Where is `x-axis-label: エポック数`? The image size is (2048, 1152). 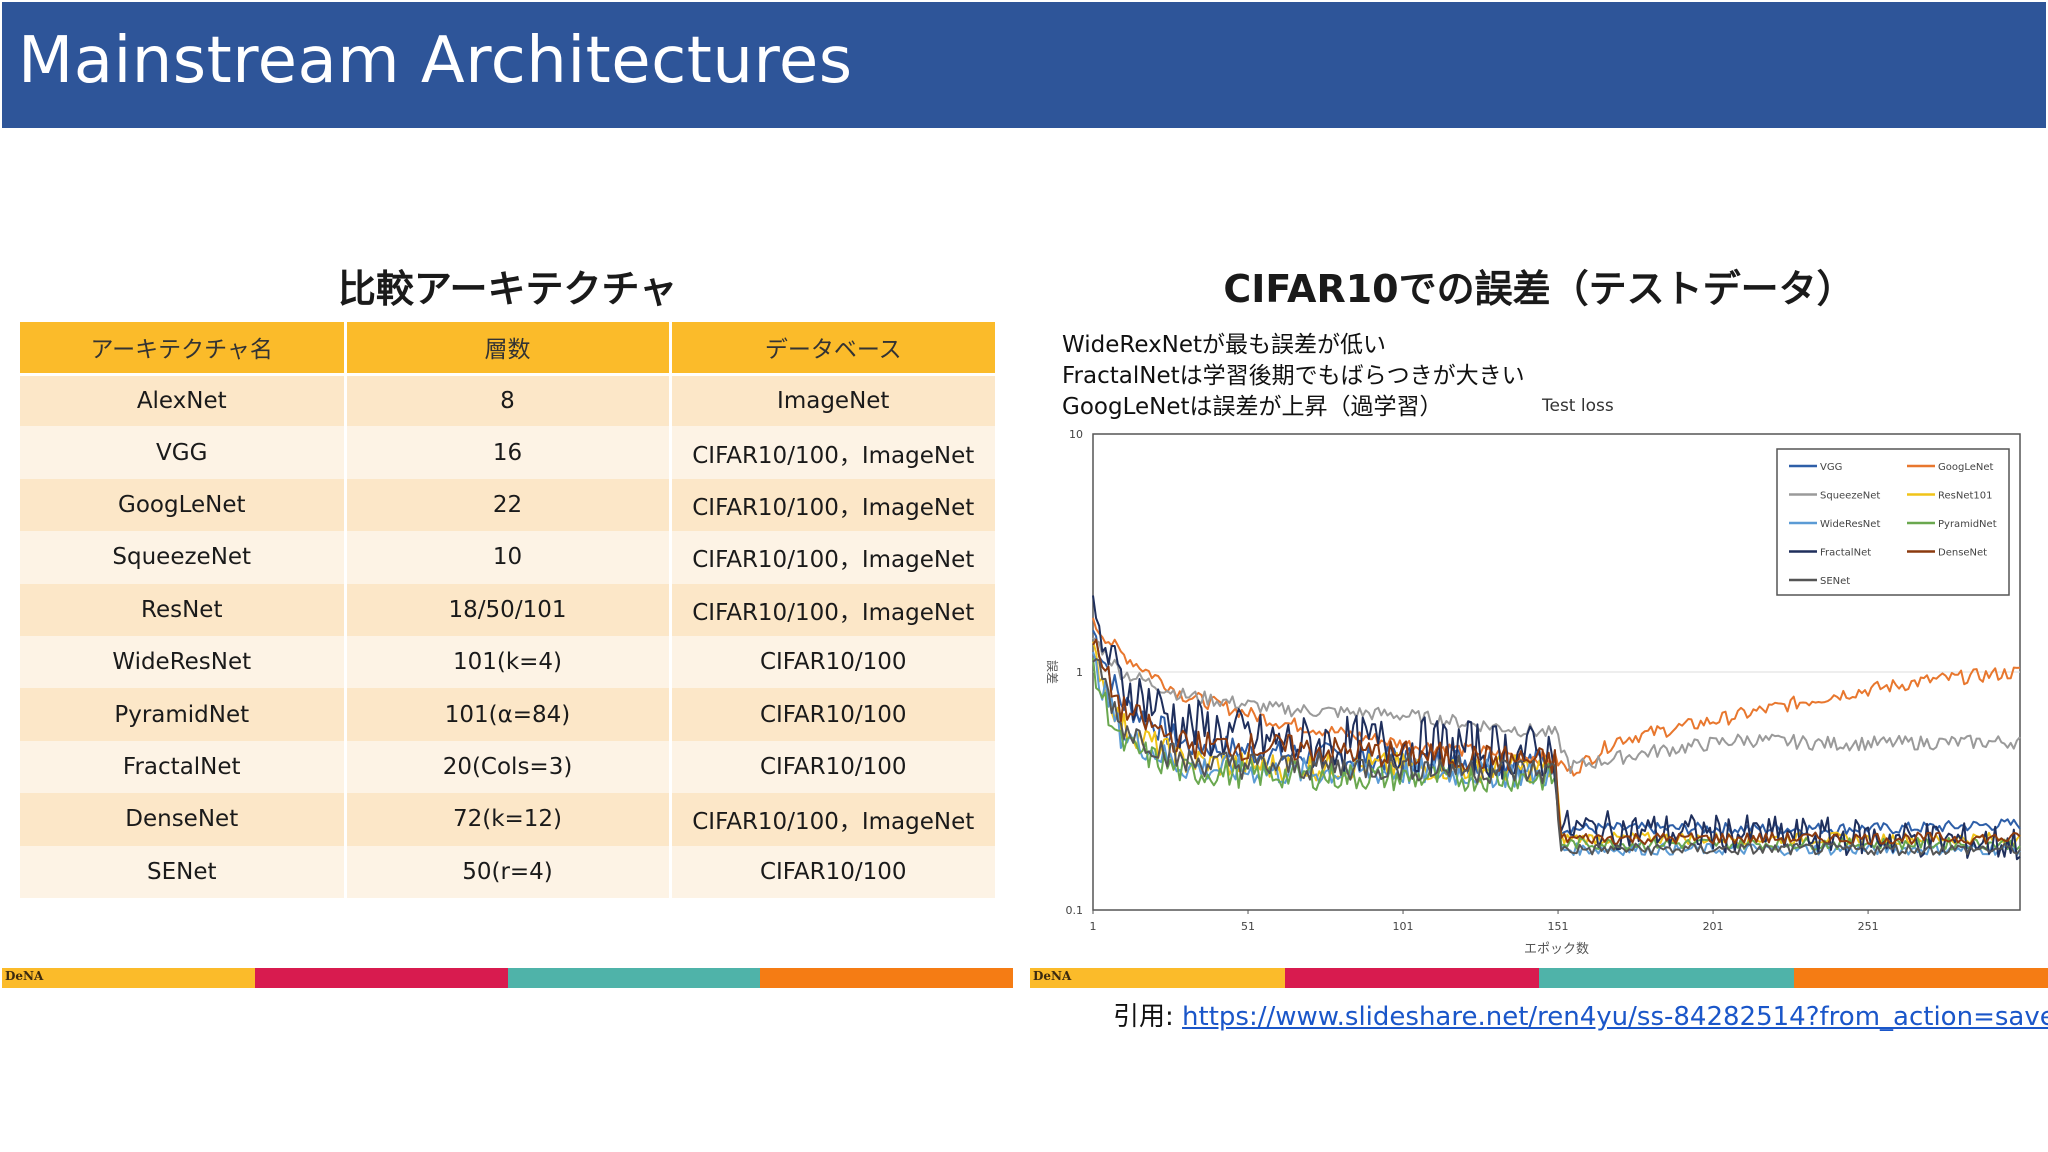
x-axis-label: エポック数 is located at coordinates (1556, 949).